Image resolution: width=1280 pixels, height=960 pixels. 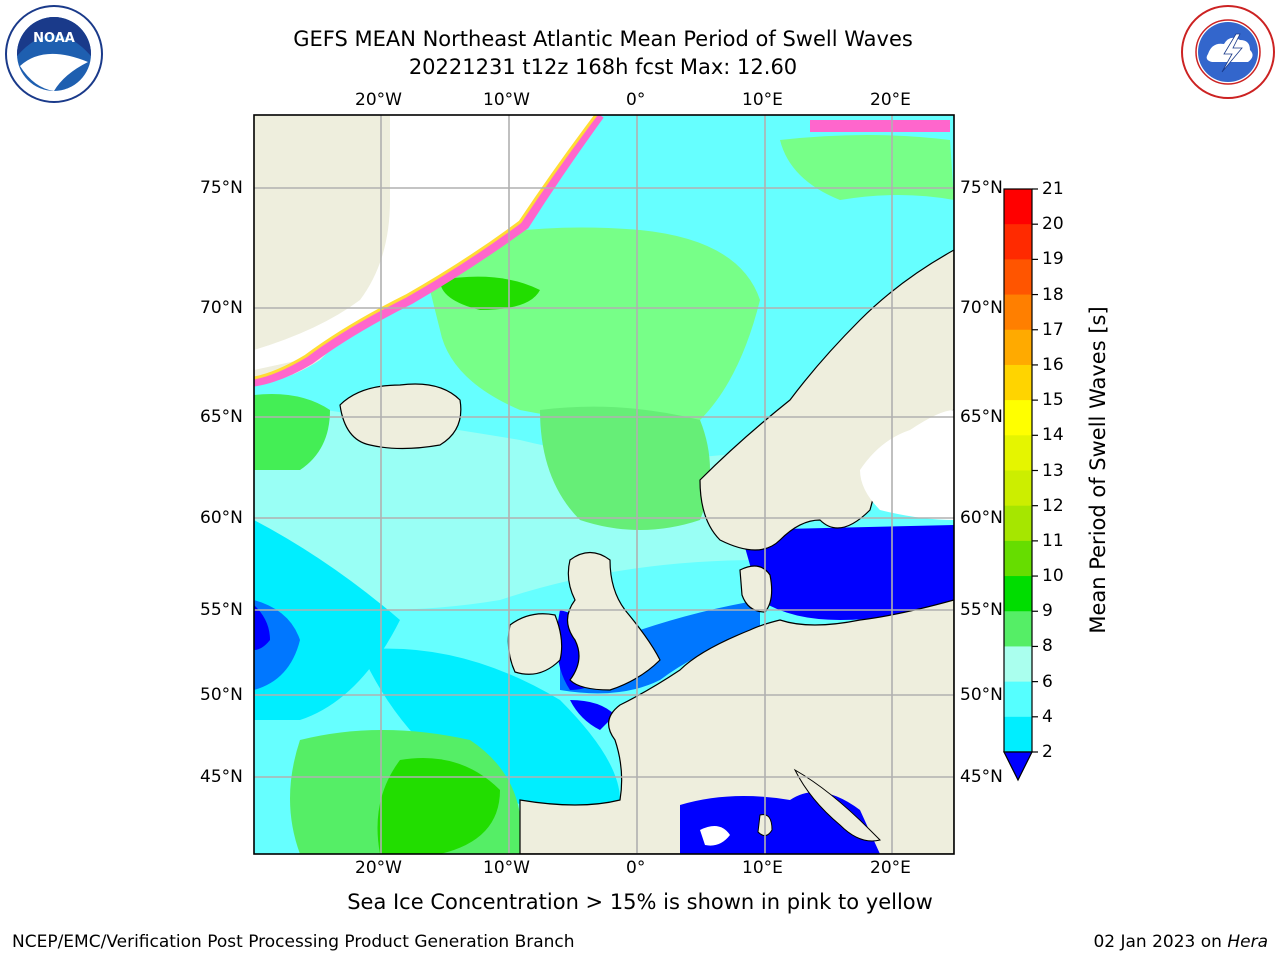 What do you see at coordinates (1018, 766) in the screenshot?
I see `colorbar-extend-arrow` at bounding box center [1018, 766].